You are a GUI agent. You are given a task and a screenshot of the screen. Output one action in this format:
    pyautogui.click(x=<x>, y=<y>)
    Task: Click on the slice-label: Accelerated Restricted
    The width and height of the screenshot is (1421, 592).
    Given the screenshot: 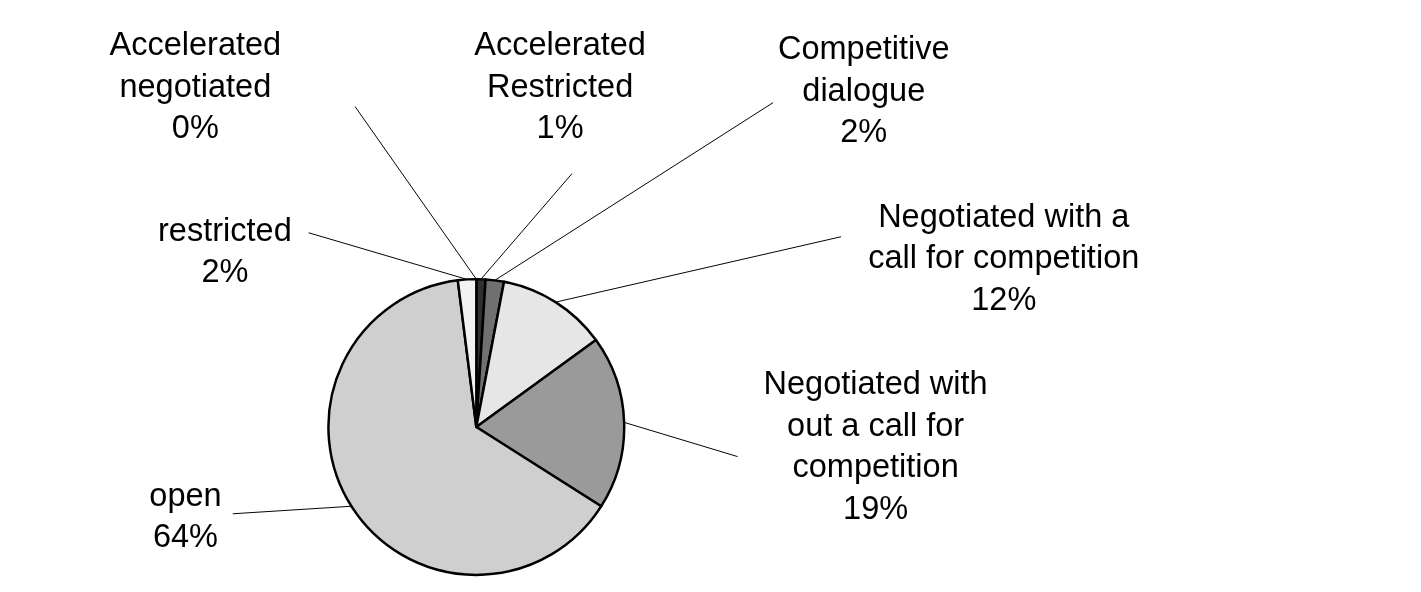 What is the action you would take?
    pyautogui.click(x=560, y=65)
    